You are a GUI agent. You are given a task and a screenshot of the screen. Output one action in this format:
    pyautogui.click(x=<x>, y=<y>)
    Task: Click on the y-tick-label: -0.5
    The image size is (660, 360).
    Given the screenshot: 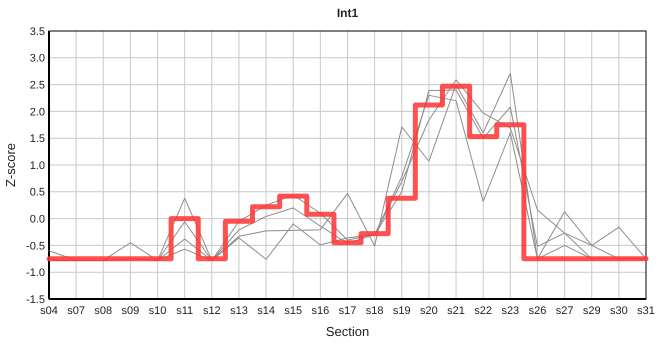 What is the action you would take?
    pyautogui.click(x=35, y=246)
    